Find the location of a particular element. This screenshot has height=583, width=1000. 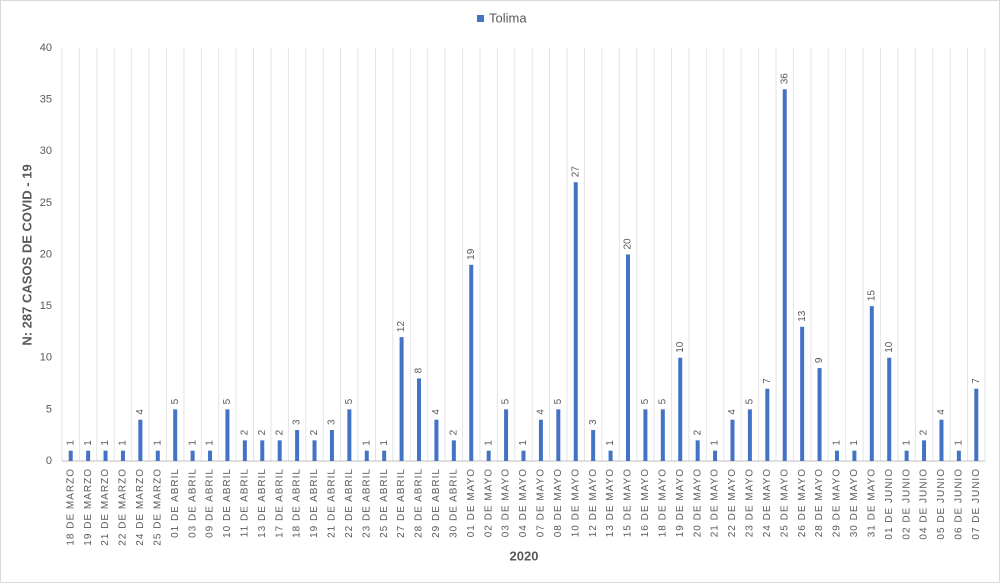

x-tick-label: 01 DE MAYO is located at coordinates (471, 502).